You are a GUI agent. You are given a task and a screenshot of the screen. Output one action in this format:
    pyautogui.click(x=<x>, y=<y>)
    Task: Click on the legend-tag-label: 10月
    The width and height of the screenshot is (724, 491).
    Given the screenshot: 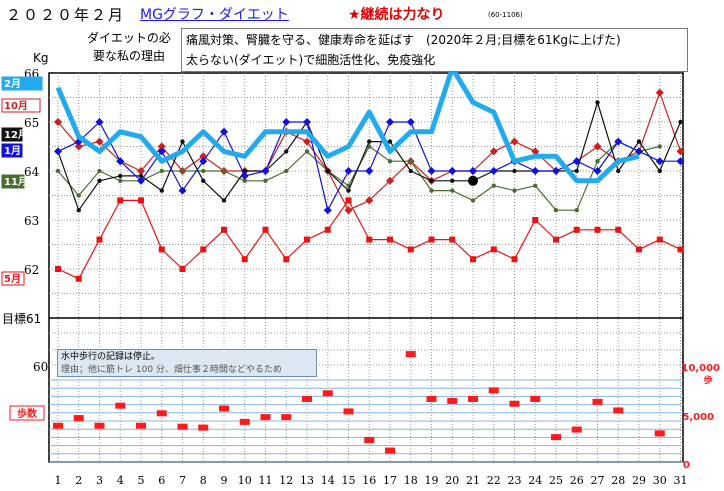 What is the action you would take?
    pyautogui.click(x=16, y=106)
    